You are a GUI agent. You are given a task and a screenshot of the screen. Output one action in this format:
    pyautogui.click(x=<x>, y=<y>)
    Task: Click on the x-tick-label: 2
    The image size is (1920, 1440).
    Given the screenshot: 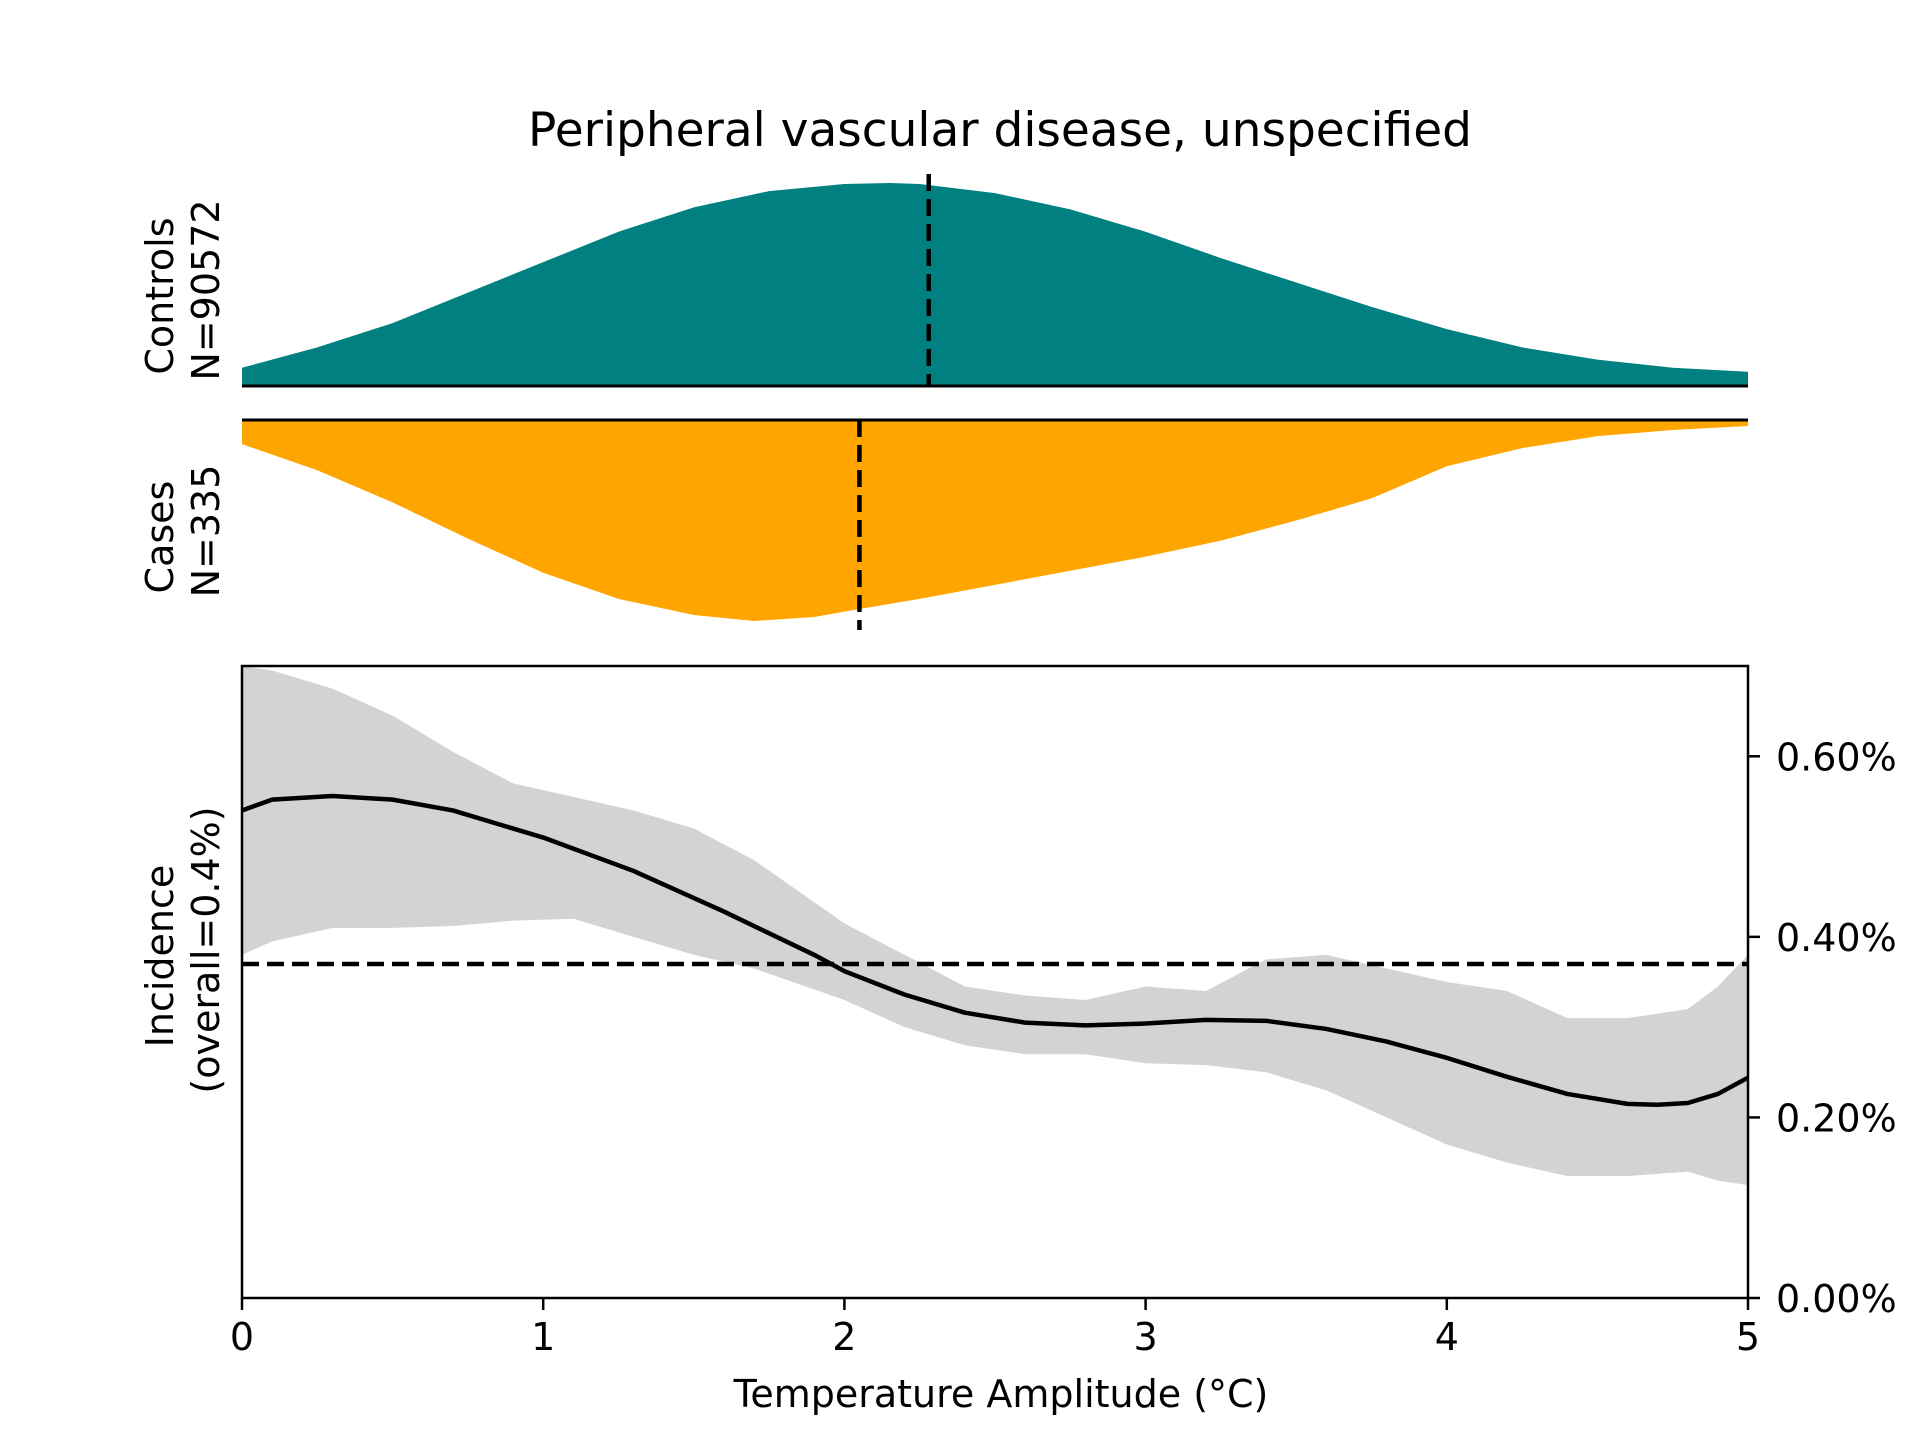 What is the action you would take?
    pyautogui.click(x=844, y=1337)
    